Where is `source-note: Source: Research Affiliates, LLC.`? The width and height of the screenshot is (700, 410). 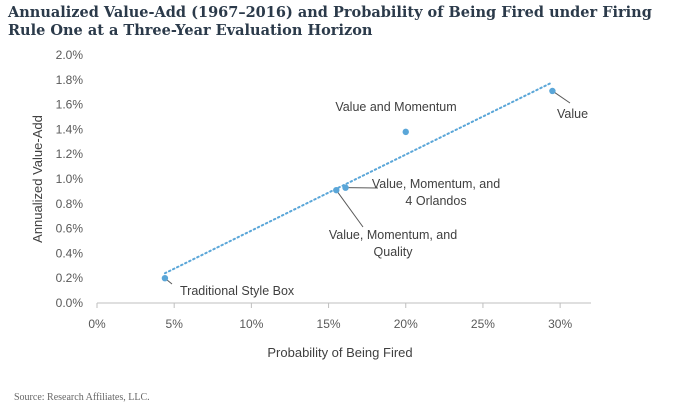
source-note: Source: Research Affiliates, LLC. is located at coordinates (82, 397).